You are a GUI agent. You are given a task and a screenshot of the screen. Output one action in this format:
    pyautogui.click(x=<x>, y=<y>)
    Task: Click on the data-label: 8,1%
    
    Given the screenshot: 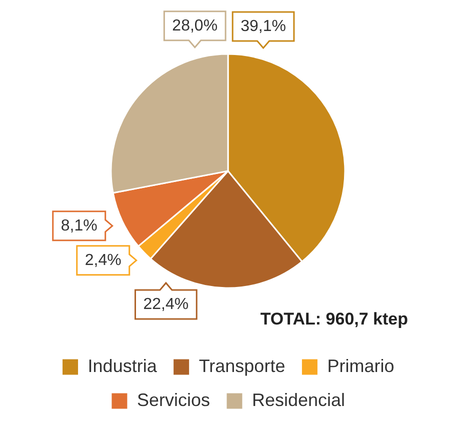 What is the action you would take?
    pyautogui.click(x=79, y=225)
    